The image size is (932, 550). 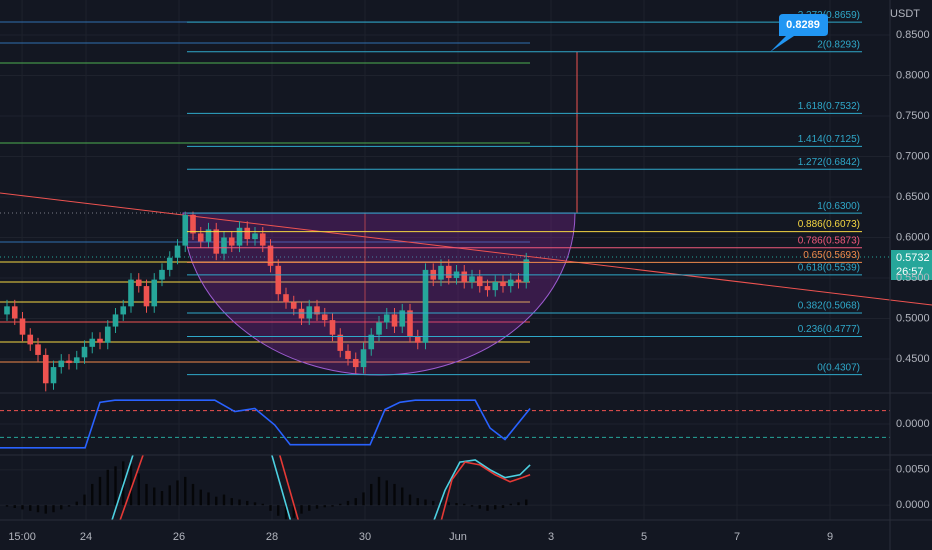 I want to click on x-tick-label: 28, so click(x=272, y=537).